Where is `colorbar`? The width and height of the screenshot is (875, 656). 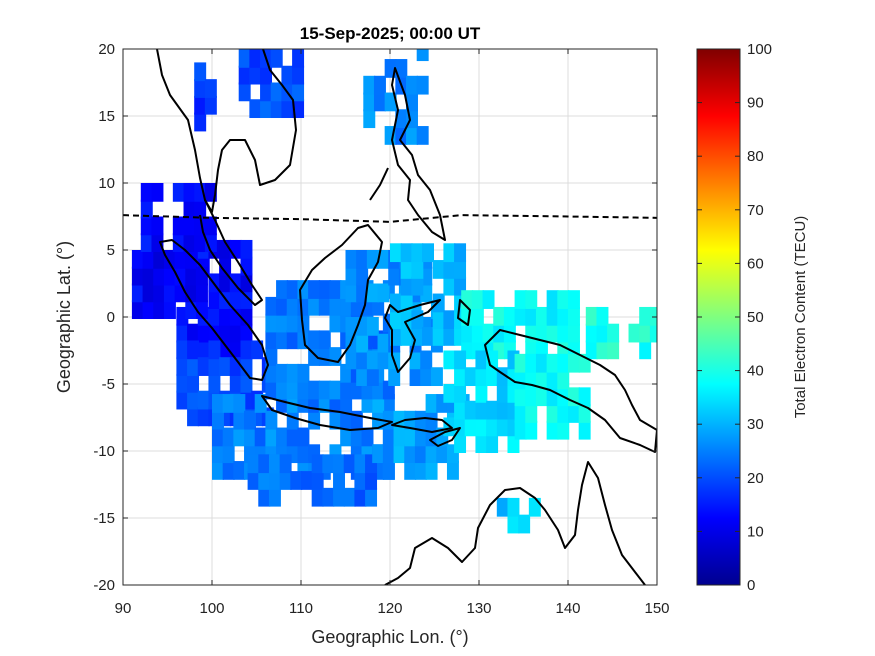 colorbar is located at coordinates (718, 317).